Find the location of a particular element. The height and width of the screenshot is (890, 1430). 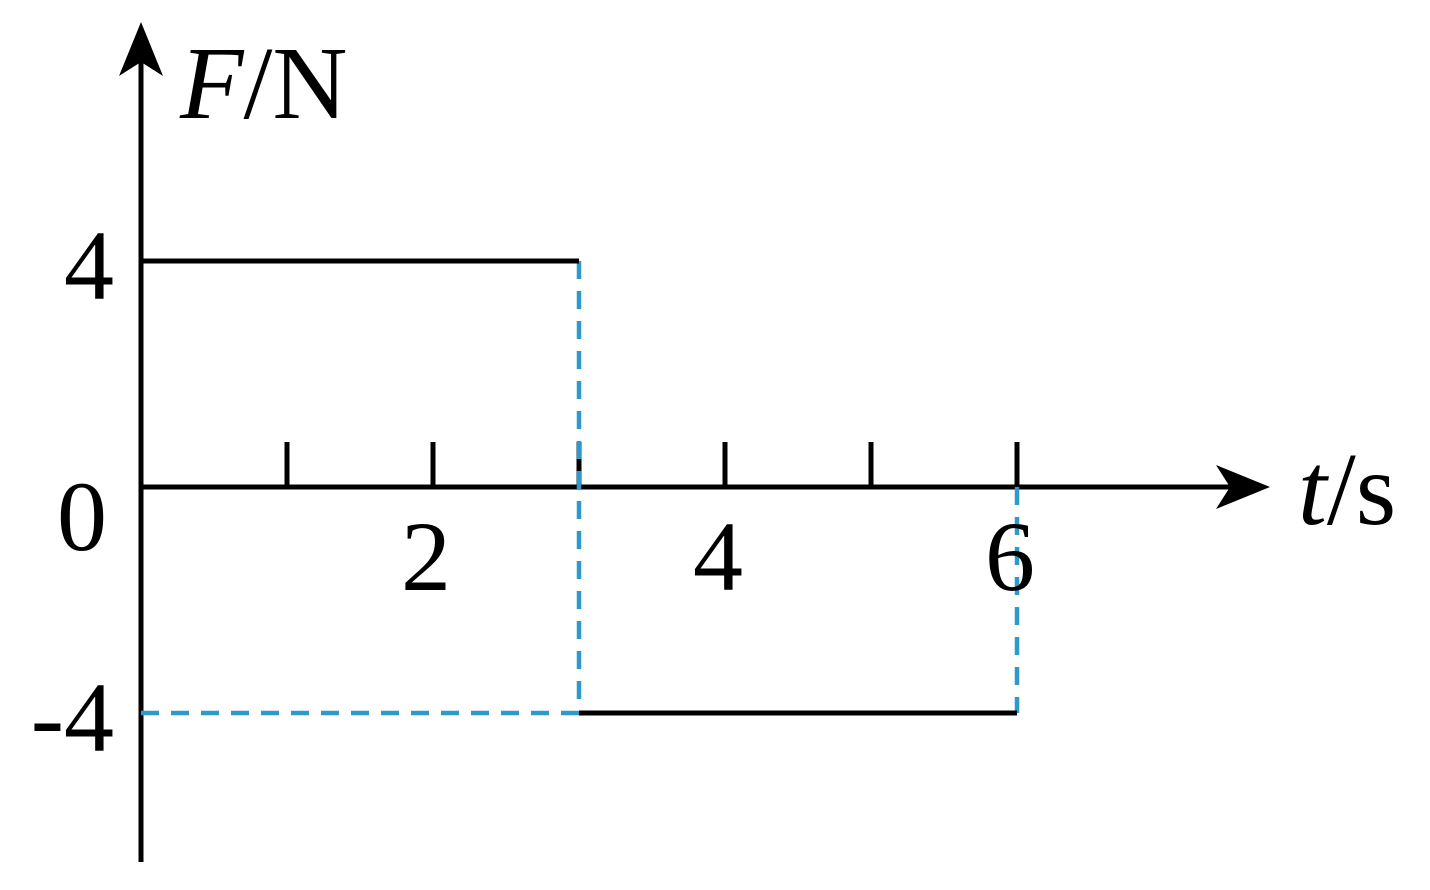

x-axis-arrowhead is located at coordinates (1243, 487).